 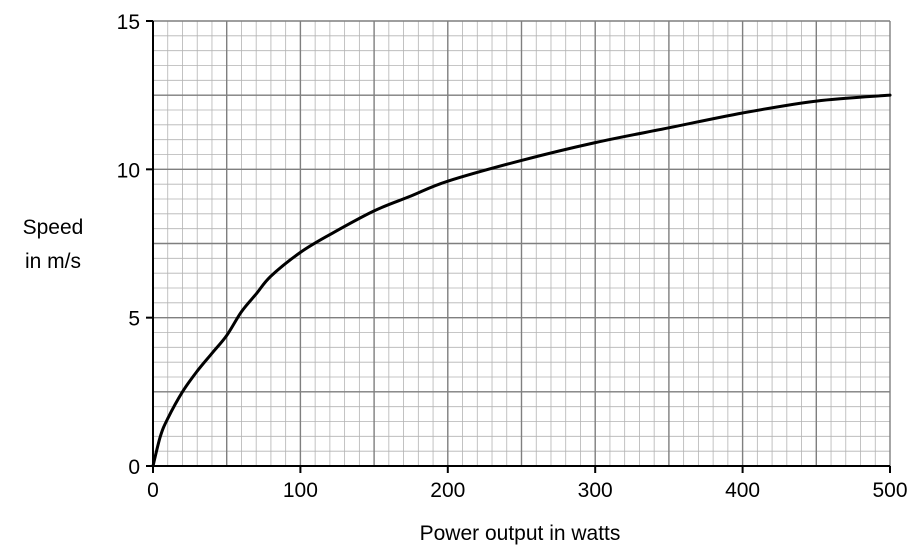 I want to click on y-axis-title-line-2: in m/s, so click(x=53, y=261).